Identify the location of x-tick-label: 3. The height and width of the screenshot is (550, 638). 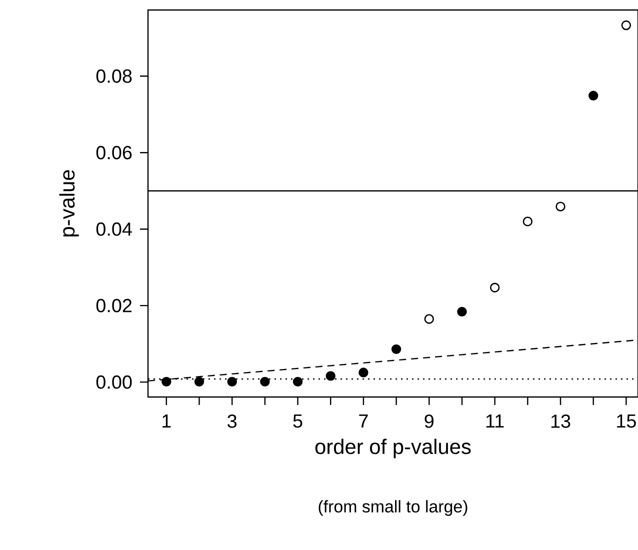
(232, 421).